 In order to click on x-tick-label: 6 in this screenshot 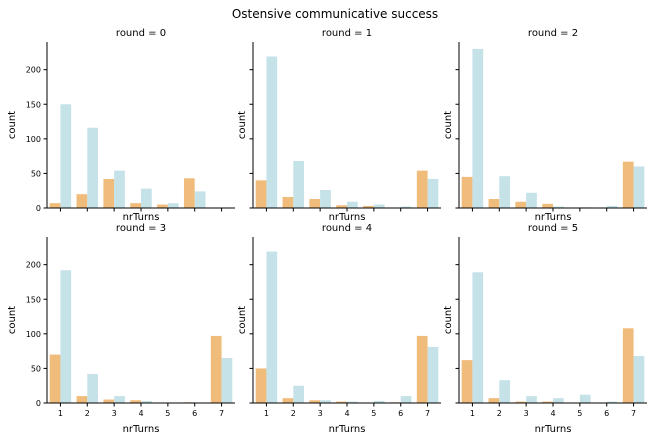, I will do `click(194, 413)`.